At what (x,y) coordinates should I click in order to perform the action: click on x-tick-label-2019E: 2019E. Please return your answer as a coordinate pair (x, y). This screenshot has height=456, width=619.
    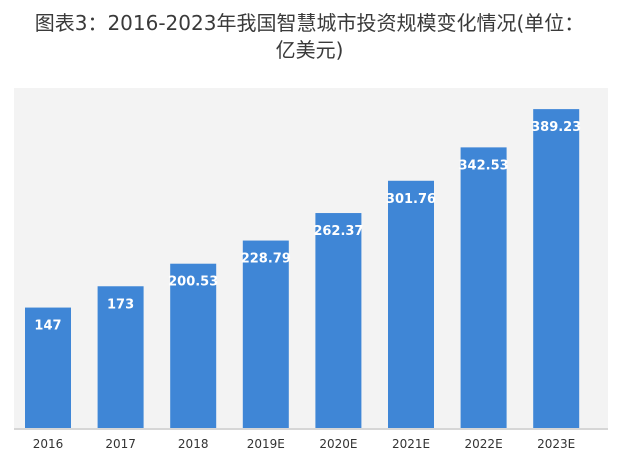
    Looking at the image, I should click on (266, 444).